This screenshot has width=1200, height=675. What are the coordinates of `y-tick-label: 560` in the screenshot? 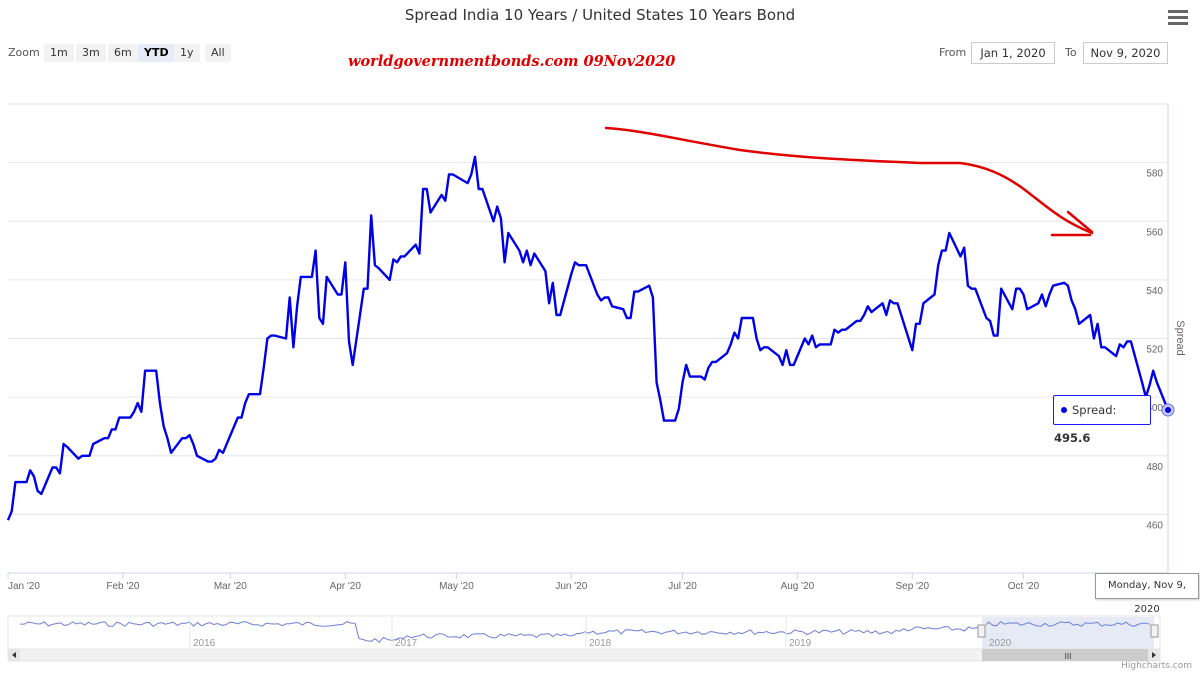 It's located at (1154, 232).